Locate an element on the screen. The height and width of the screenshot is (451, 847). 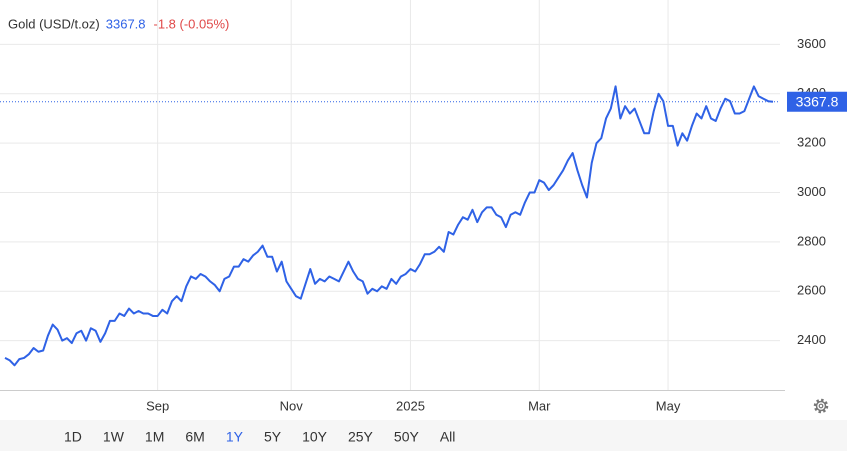
y-tick-label: 3000 is located at coordinates (811, 191).